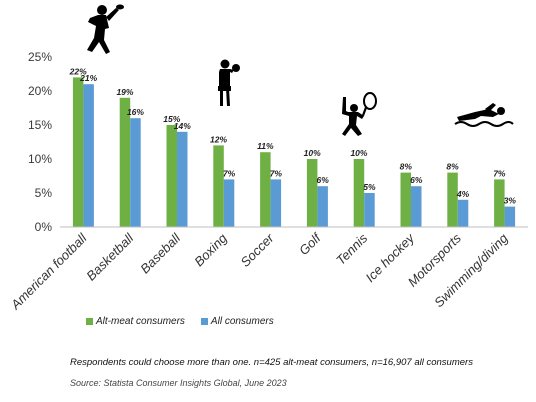 The image size is (536, 402). I want to click on legend-swatch-all, so click(204, 321).